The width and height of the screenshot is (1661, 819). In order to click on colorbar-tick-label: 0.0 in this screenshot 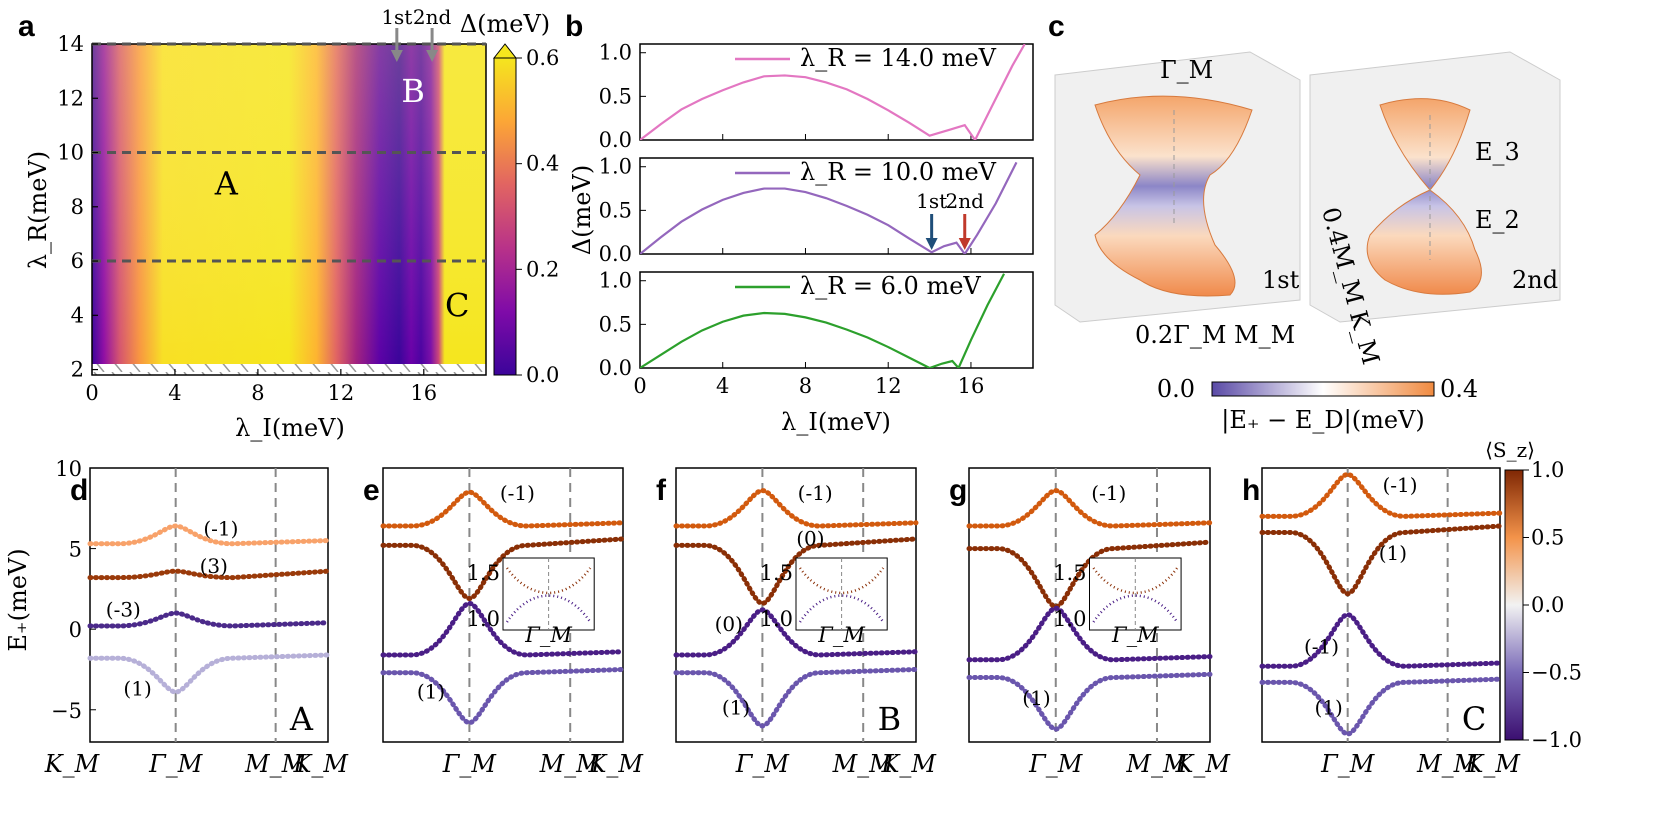, I will do `click(542, 375)`.